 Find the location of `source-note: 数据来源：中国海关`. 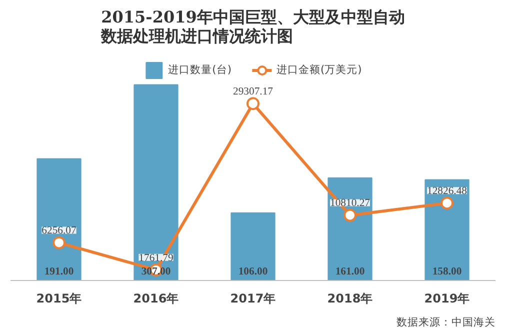

source-note: 数据来源：中国海关 is located at coordinates (446, 322).